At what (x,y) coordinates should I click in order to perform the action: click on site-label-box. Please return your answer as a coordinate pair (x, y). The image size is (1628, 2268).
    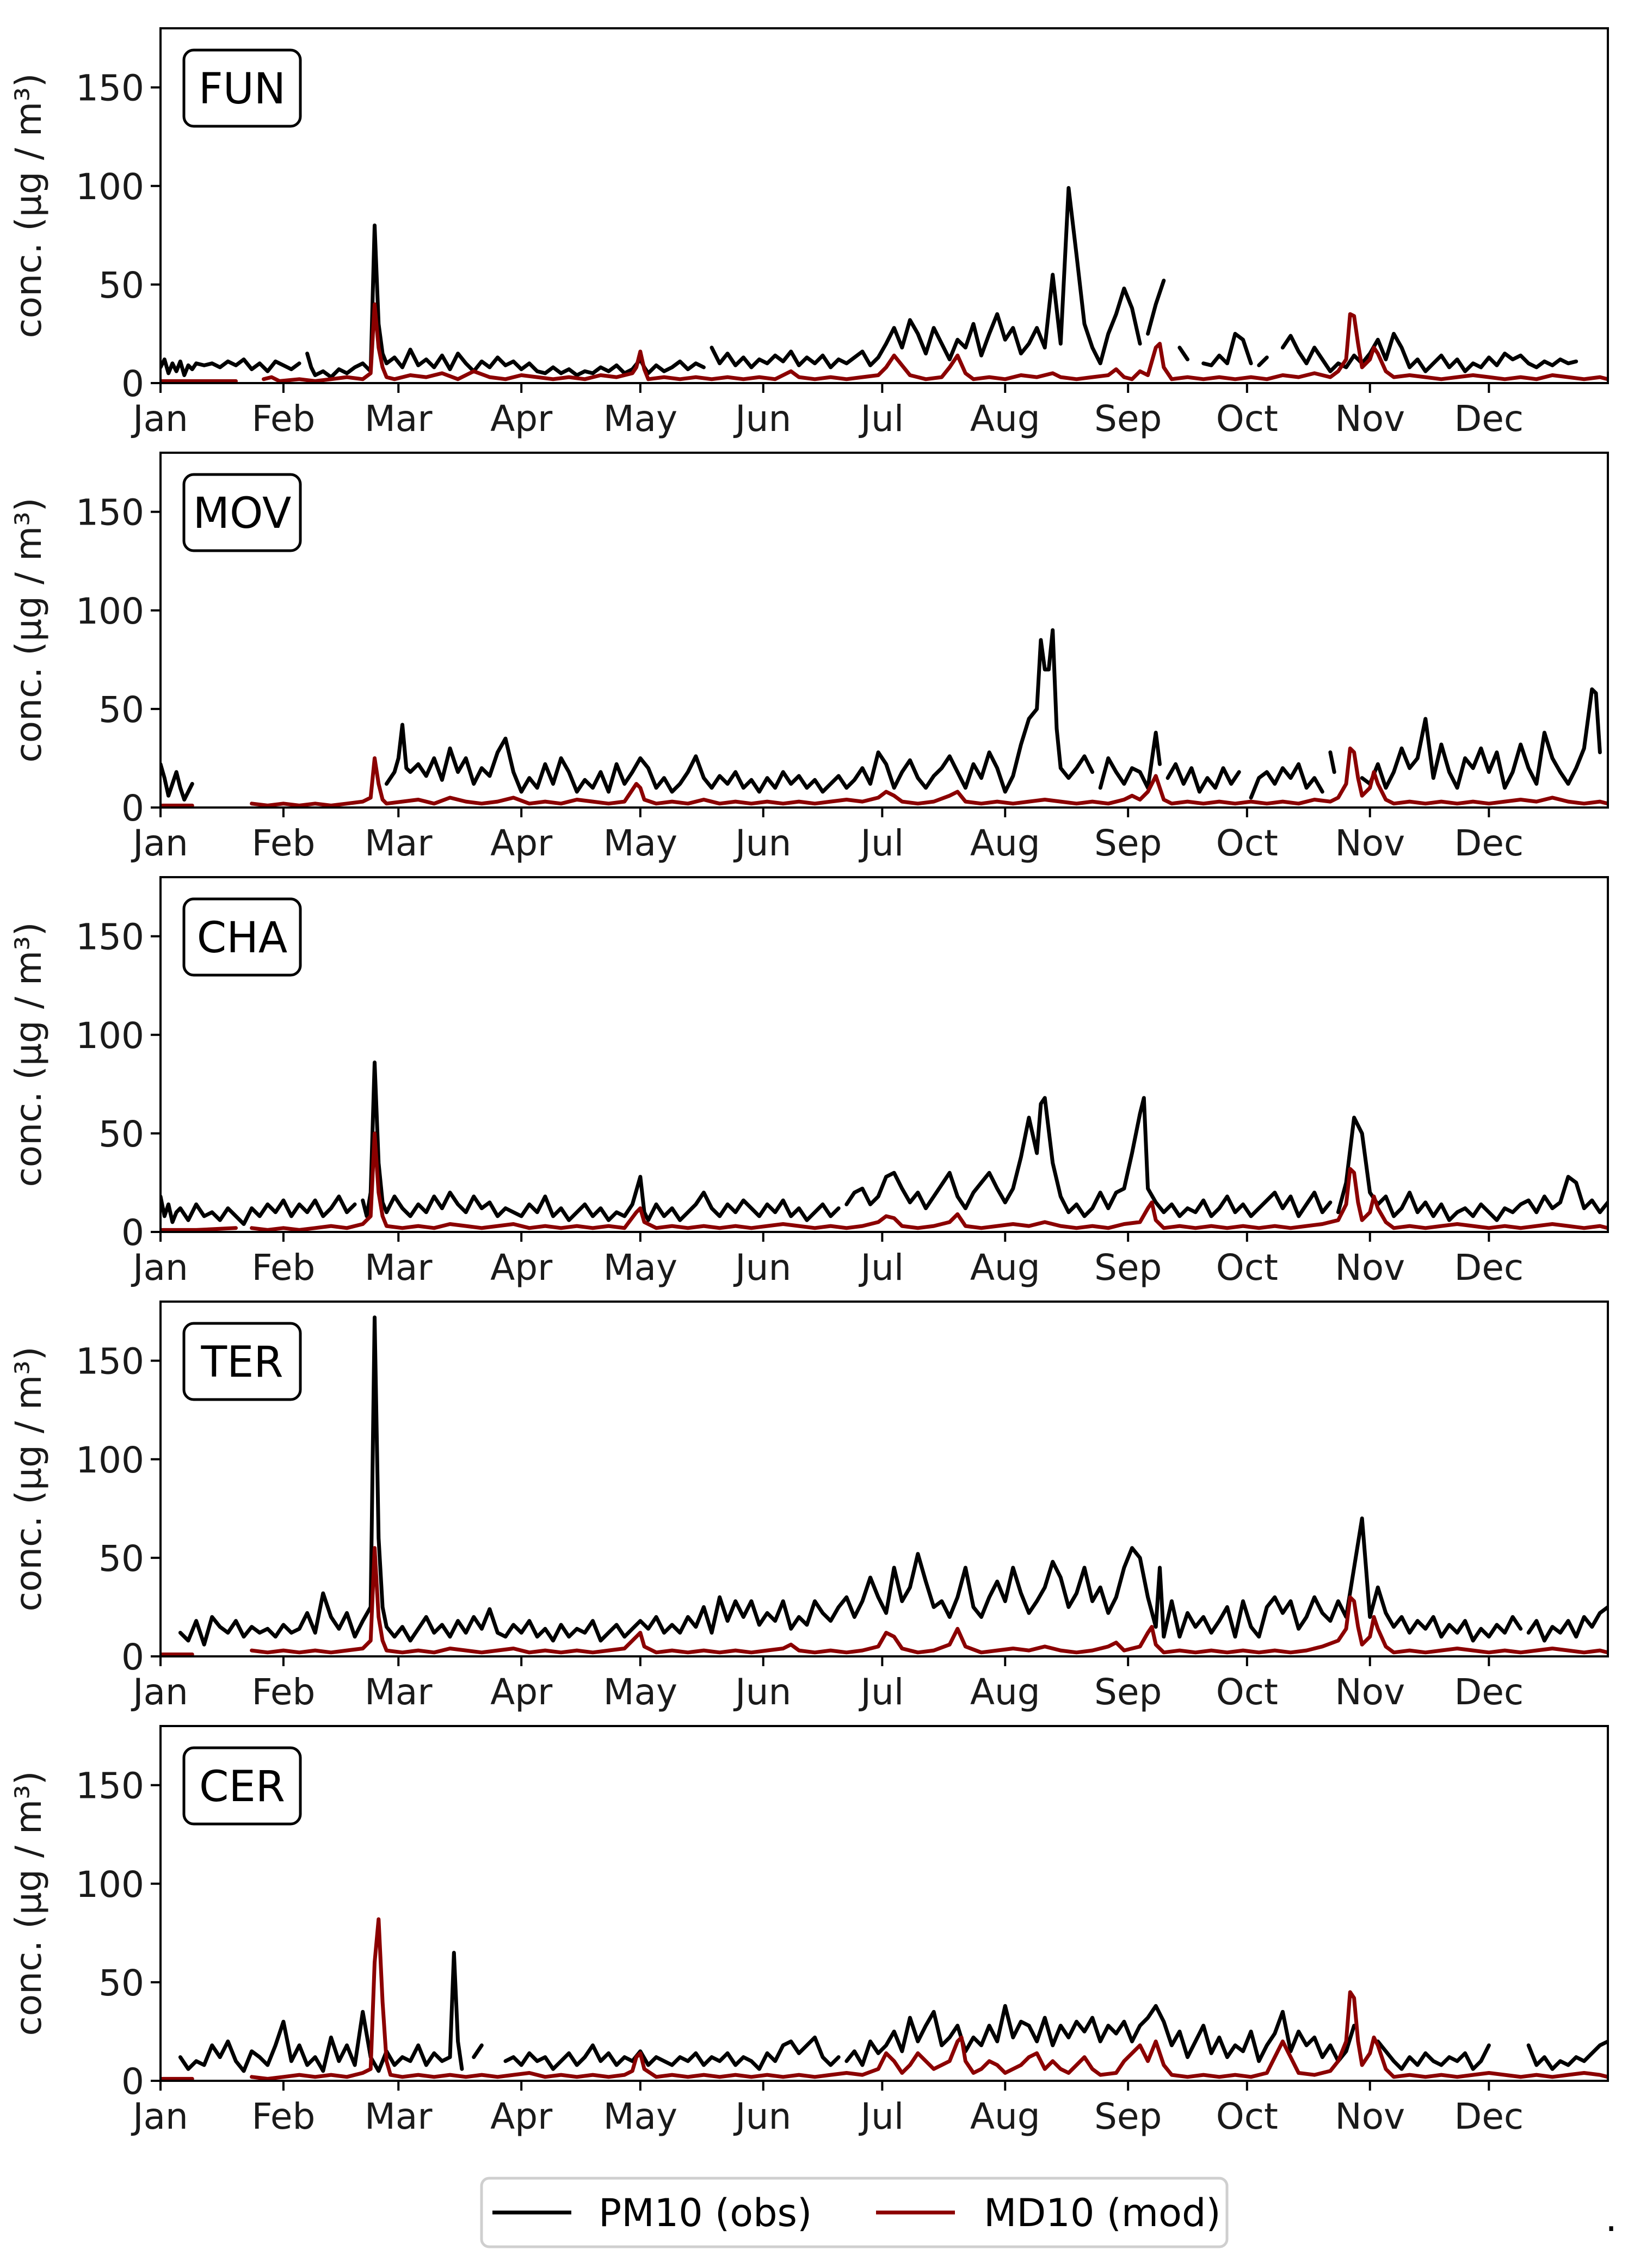
    Looking at the image, I should click on (242, 512).